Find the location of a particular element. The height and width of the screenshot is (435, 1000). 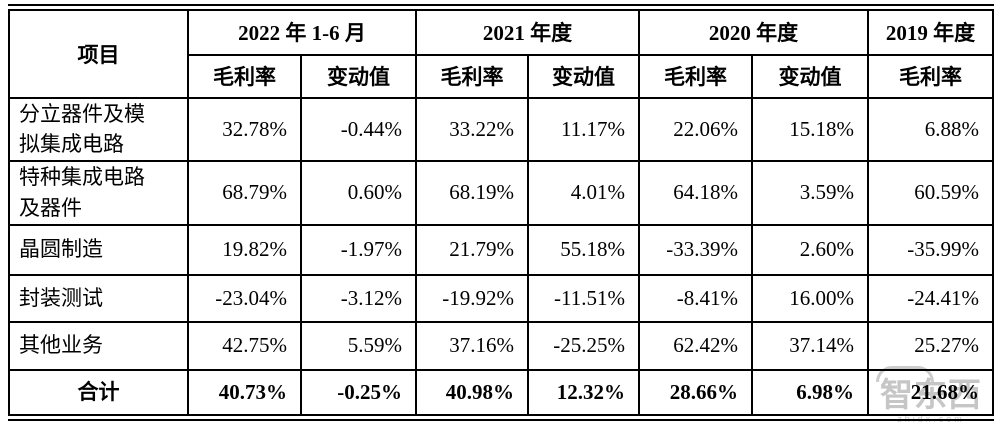

cell-value: 40.73% is located at coordinates (244, 393).